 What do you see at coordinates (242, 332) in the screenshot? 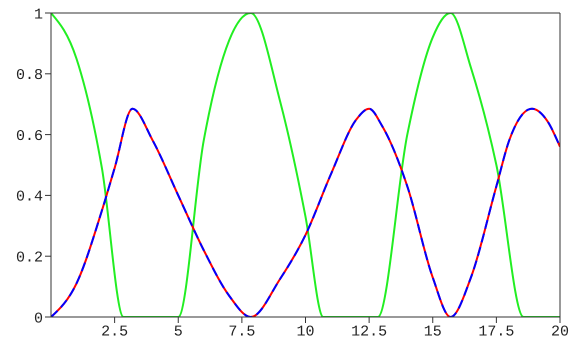
I see `x-tick-label: 7.5` at bounding box center [242, 332].